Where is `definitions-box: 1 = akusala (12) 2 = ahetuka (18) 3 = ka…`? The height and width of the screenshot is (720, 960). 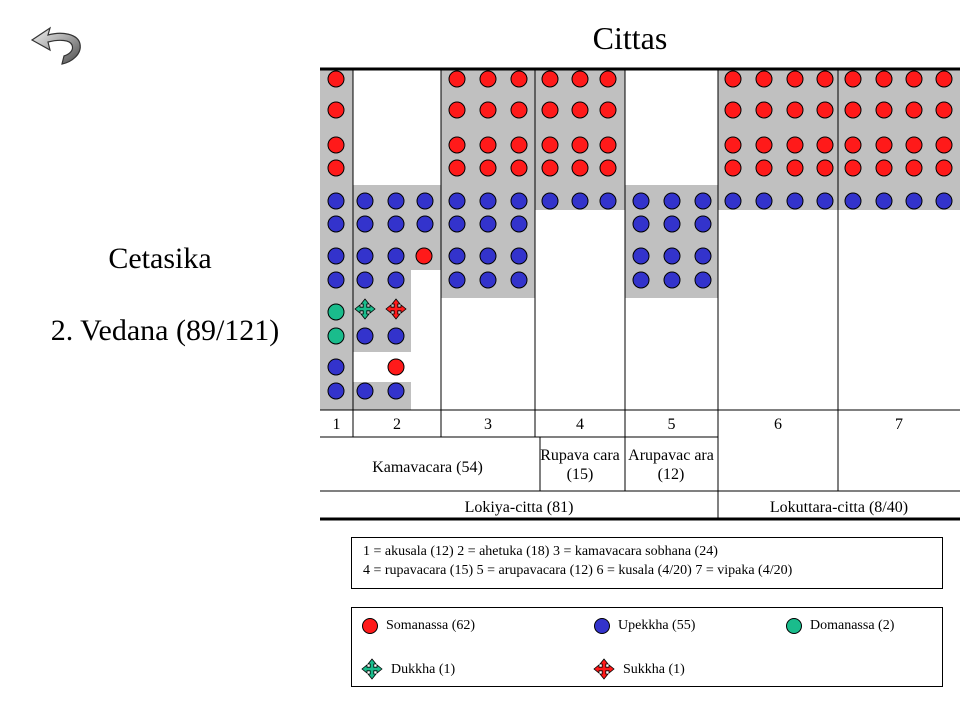 definitions-box: 1 = akusala (12) 2 = ahetuka (18) 3 = ka… is located at coordinates (647, 563).